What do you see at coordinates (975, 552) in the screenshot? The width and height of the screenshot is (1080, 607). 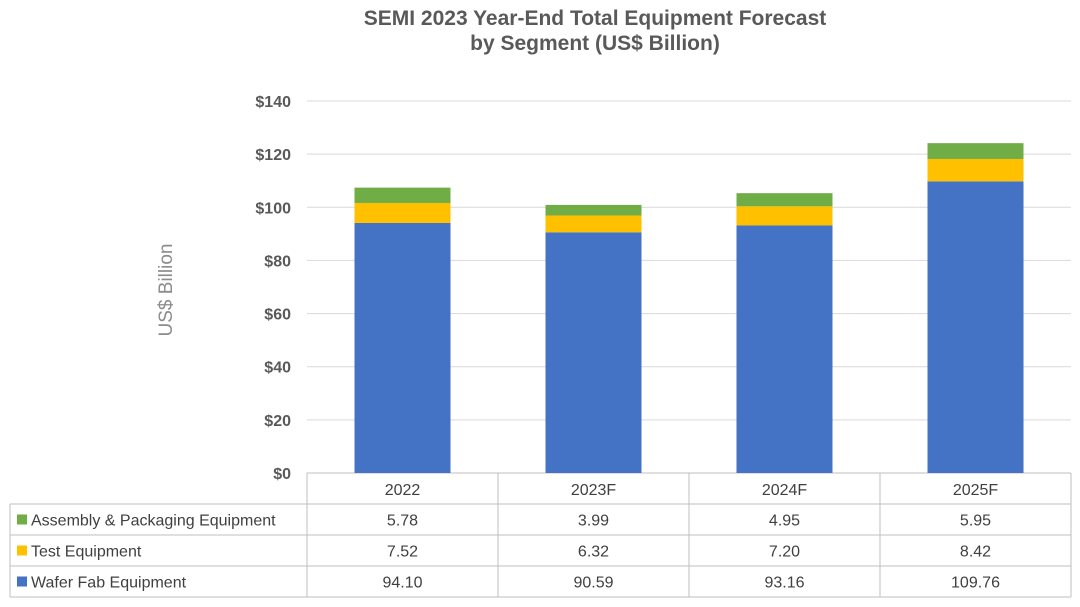 I see `data-label: 8.42` at bounding box center [975, 552].